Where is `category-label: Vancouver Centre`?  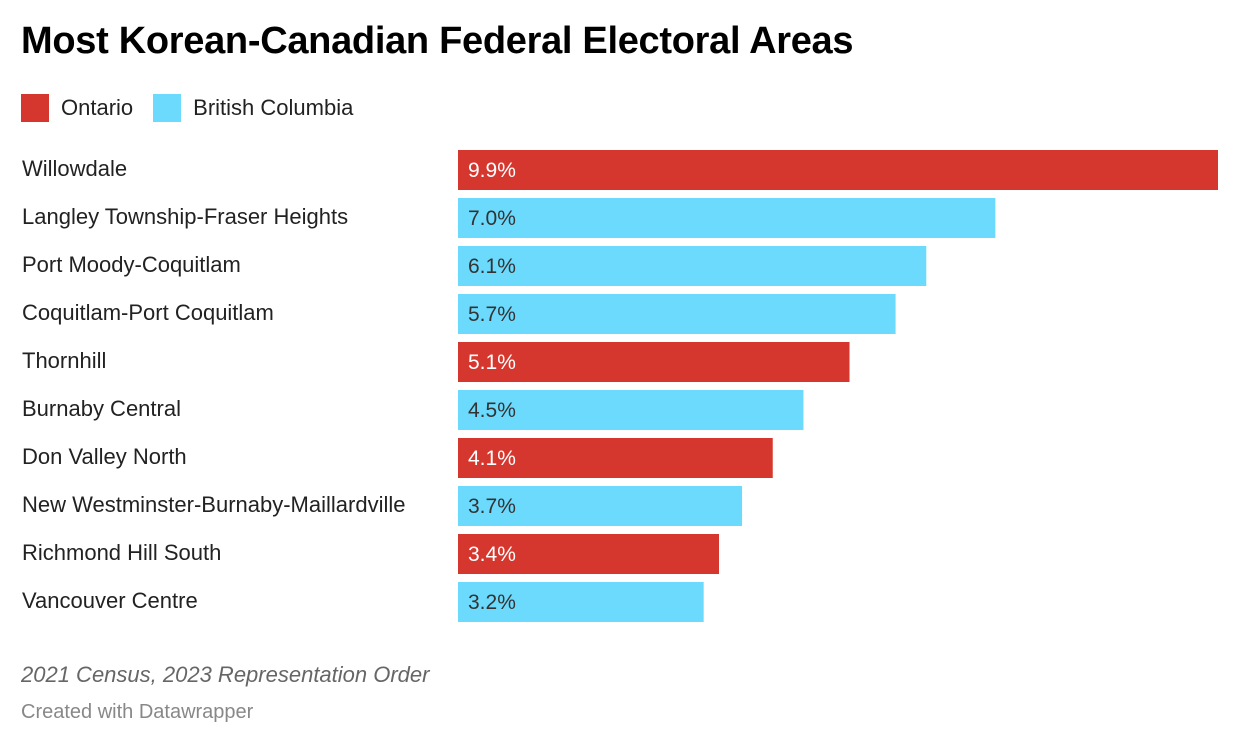
category-label: Vancouver Centre is located at coordinates (110, 600).